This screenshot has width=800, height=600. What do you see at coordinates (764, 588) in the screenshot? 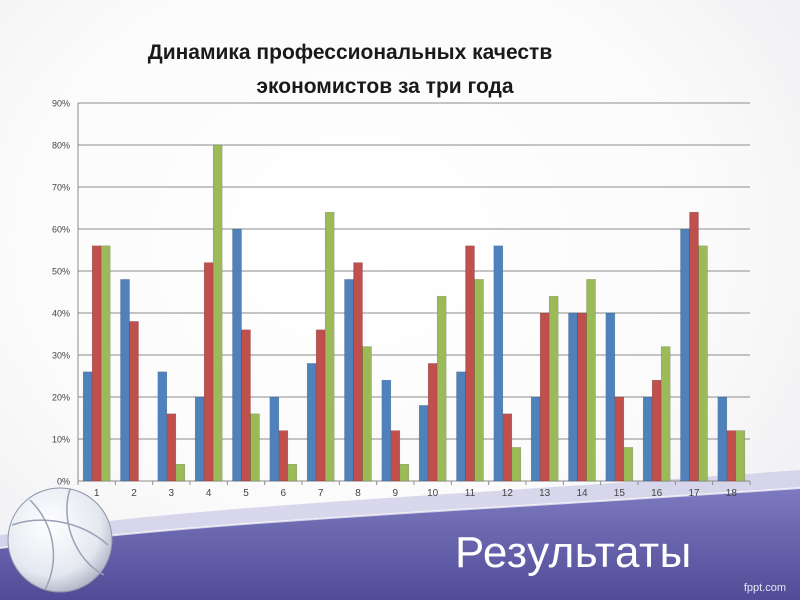
I see `brand-label: fppt.com` at bounding box center [764, 588].